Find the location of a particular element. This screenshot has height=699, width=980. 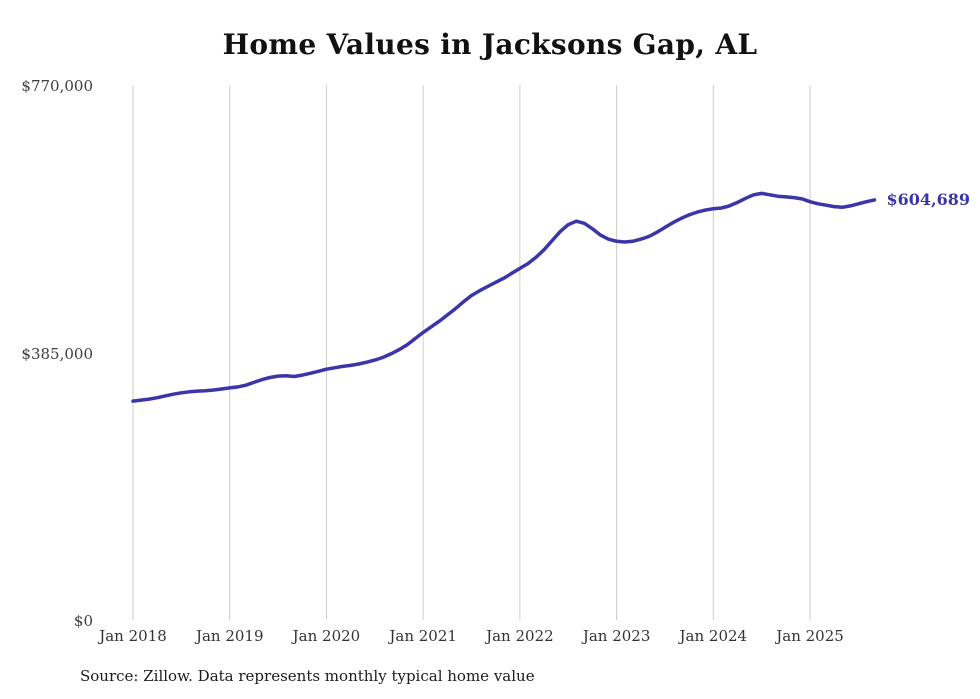

y-tick-label: $0 is located at coordinates (83, 621).